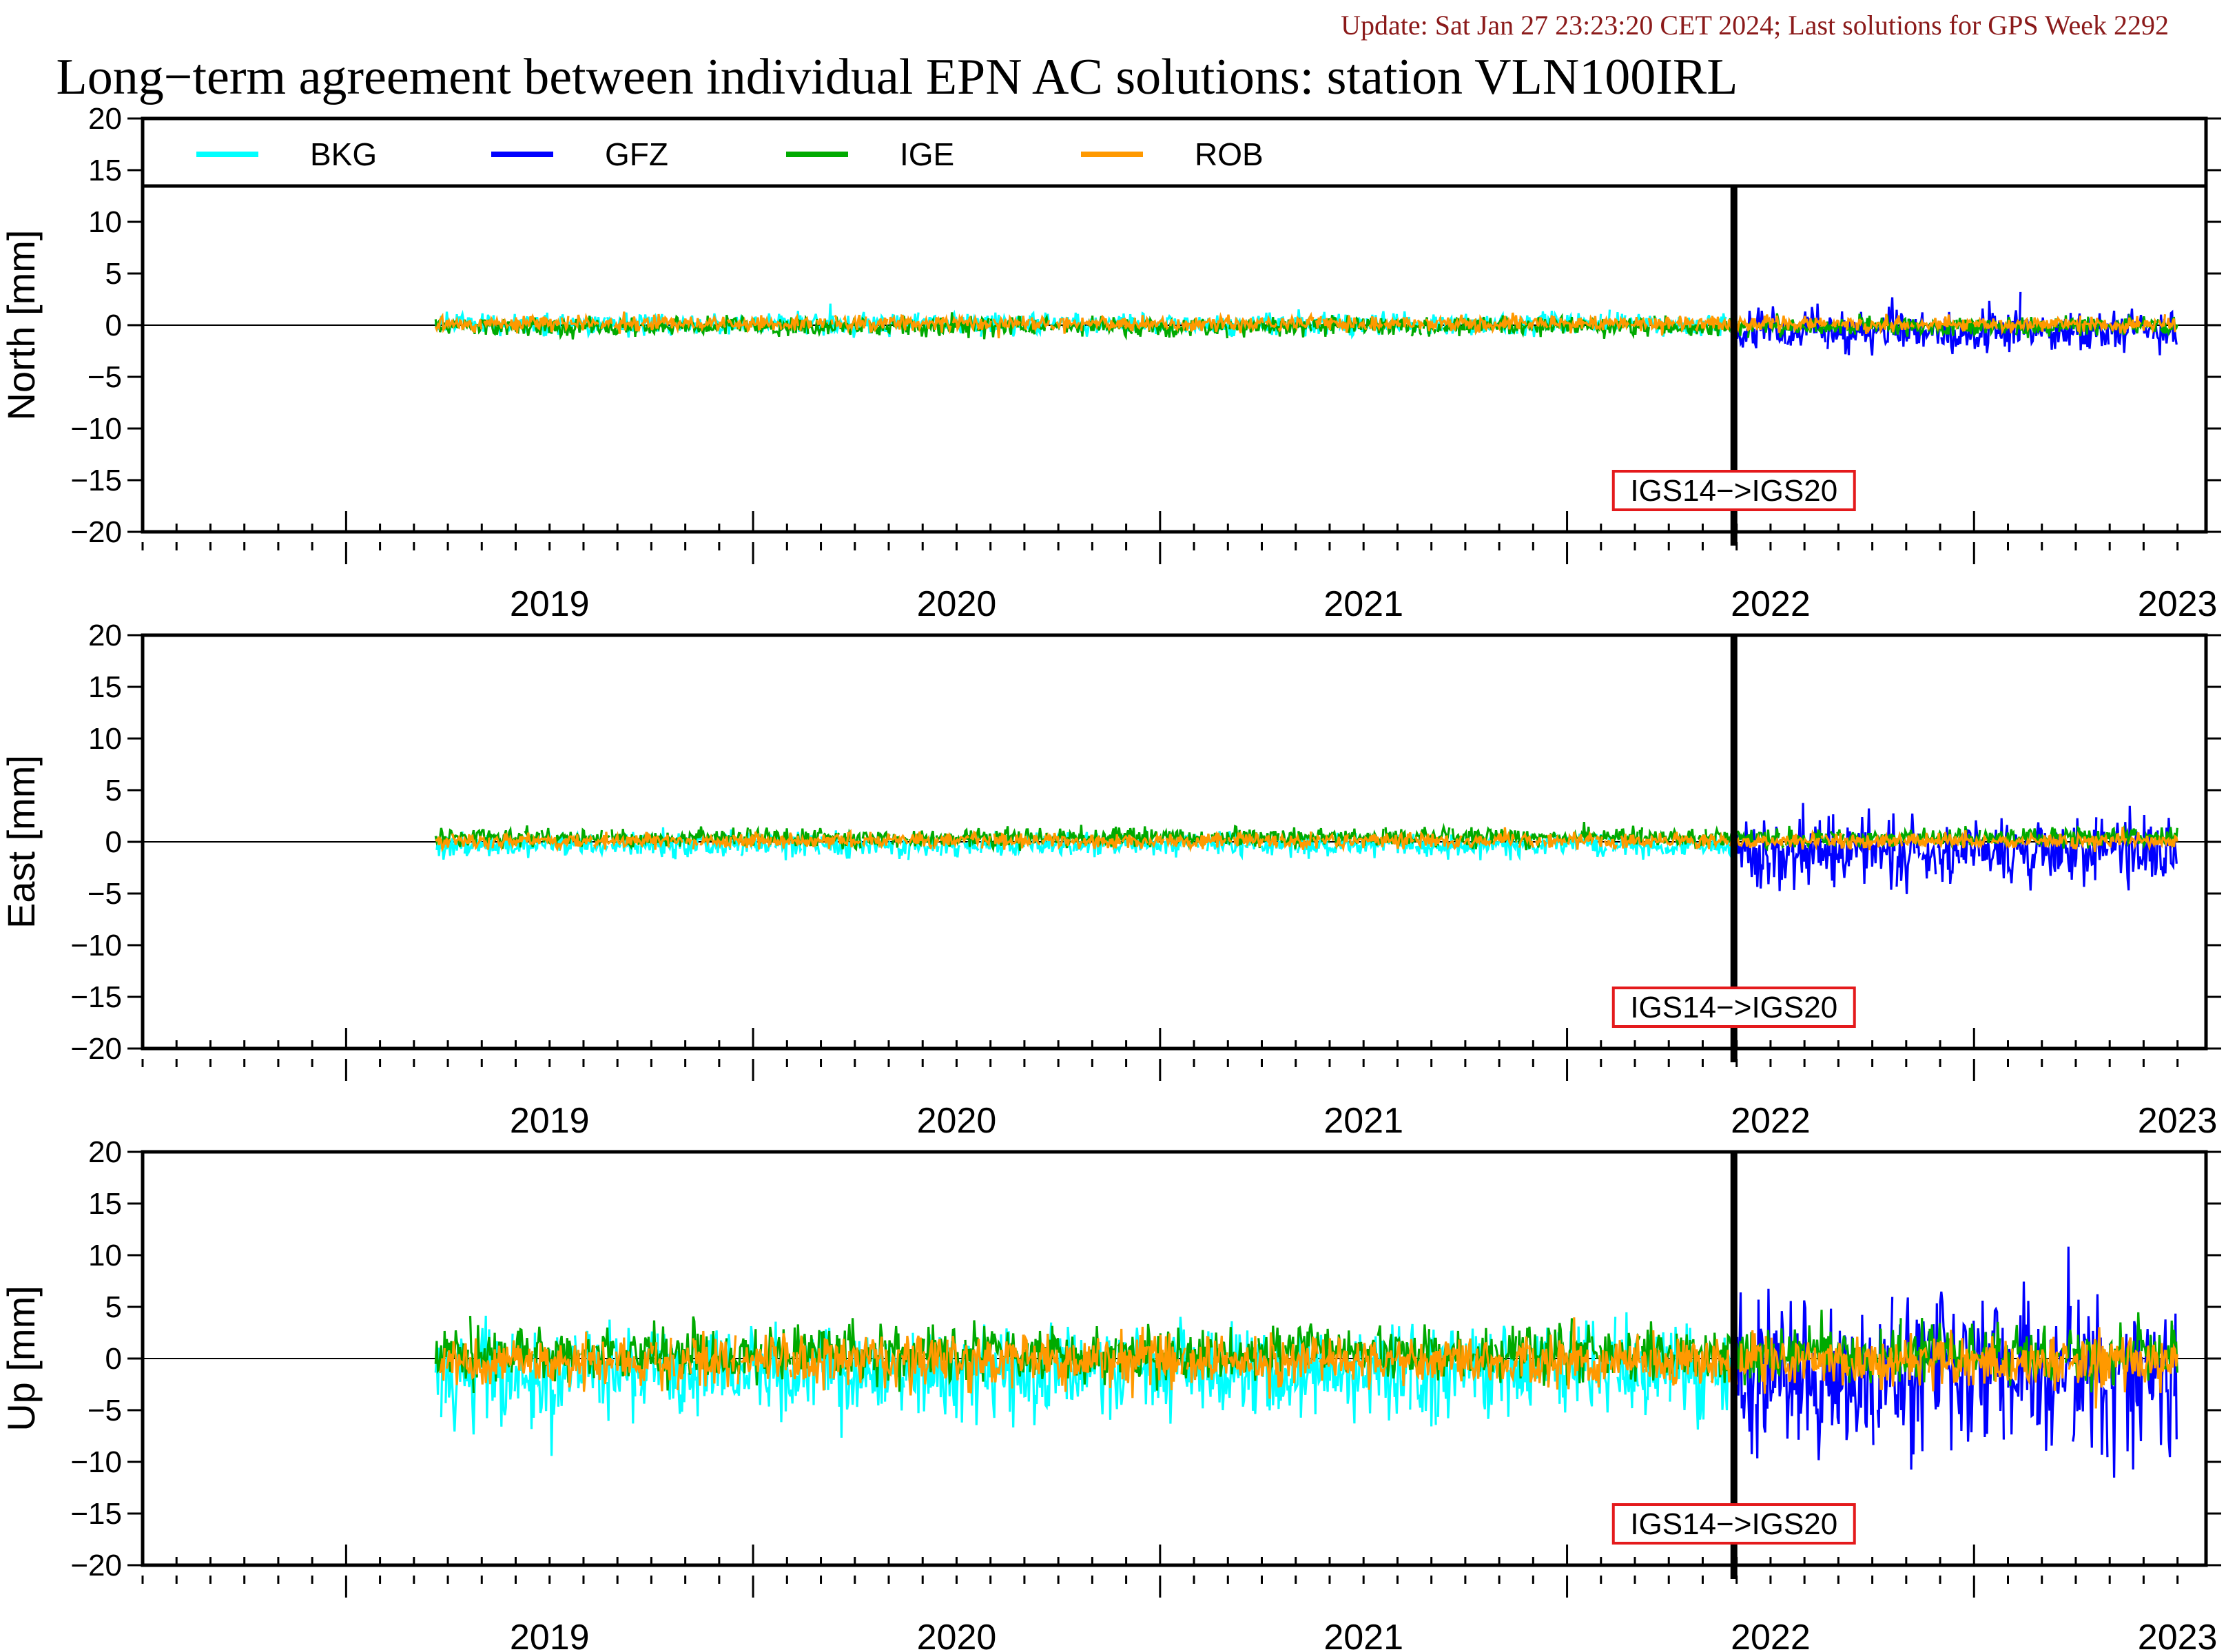  Describe the element at coordinates (1174, 152) in the screenshot. I see `legend` at that location.